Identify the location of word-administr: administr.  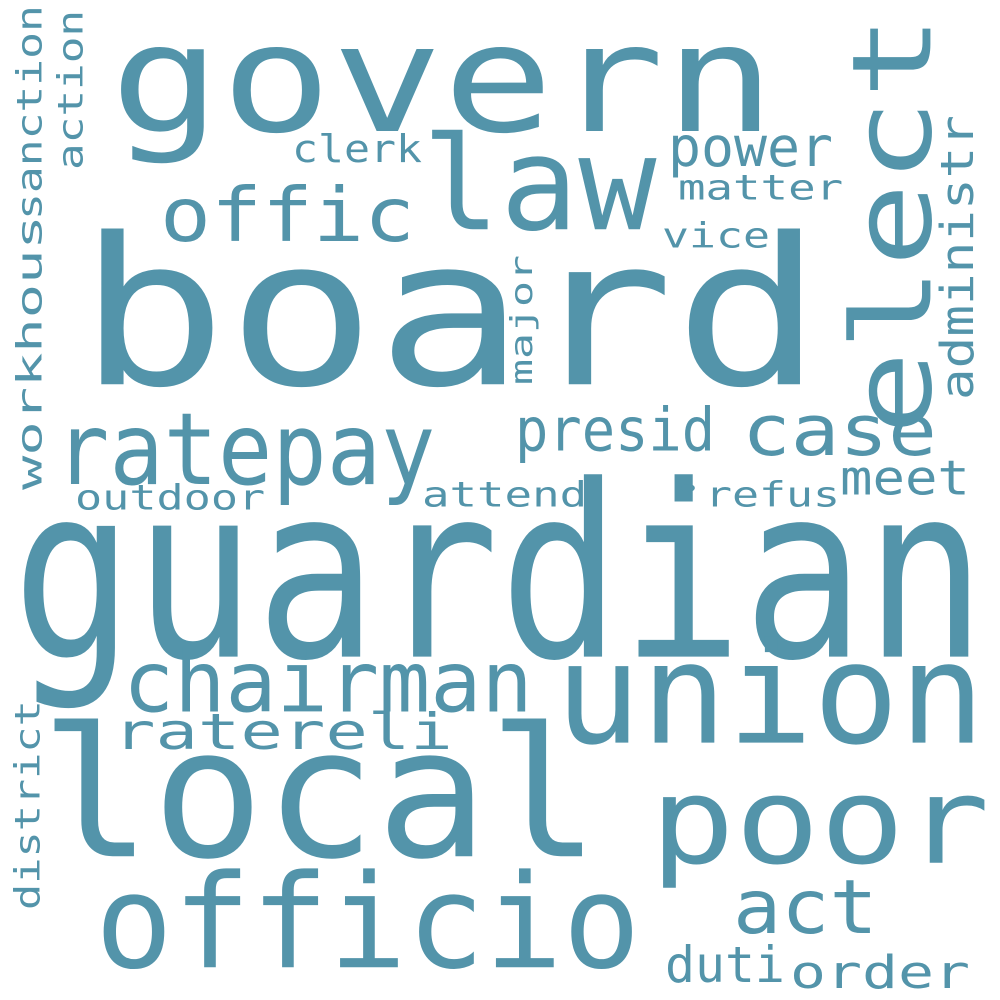
(957, 257).